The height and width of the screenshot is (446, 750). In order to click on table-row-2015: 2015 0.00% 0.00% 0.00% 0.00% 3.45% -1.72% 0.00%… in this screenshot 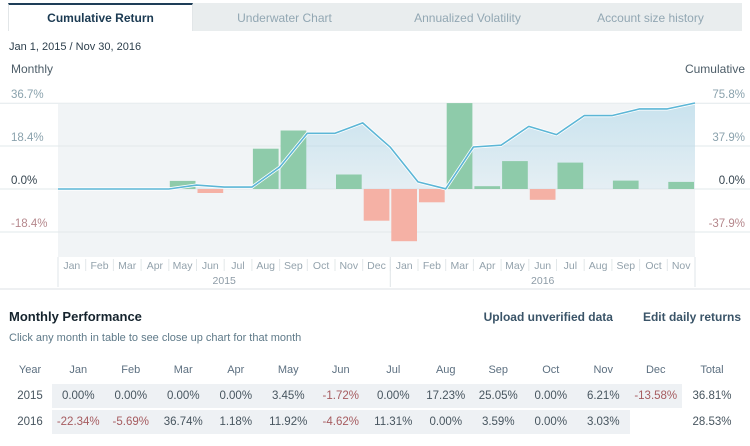, I will do `click(375, 396)`.